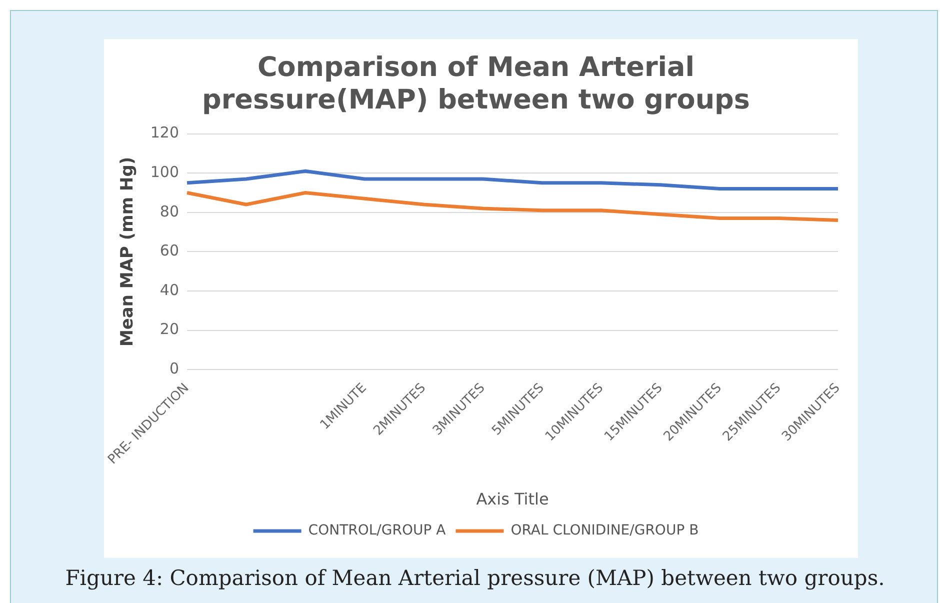 This screenshot has height=603, width=940. I want to click on x-axis-title: Axis Title, so click(512, 499).